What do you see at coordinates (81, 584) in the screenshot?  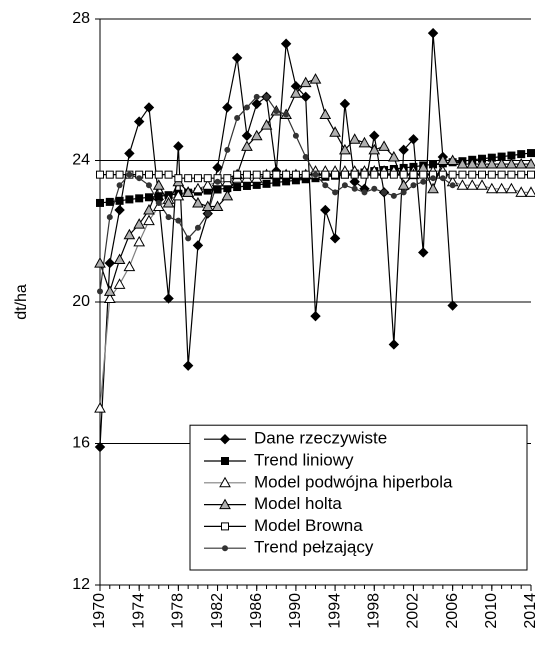 I see `y-tick-label: 12` at bounding box center [81, 584].